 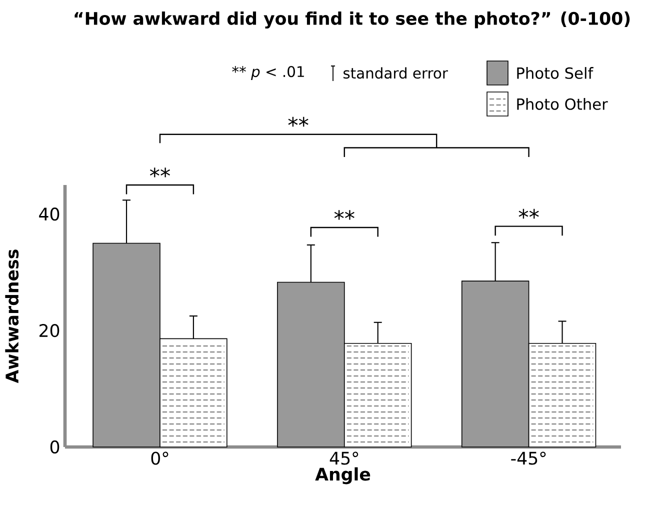 I want to click on text: ** p < .01, so click(x=268, y=73).